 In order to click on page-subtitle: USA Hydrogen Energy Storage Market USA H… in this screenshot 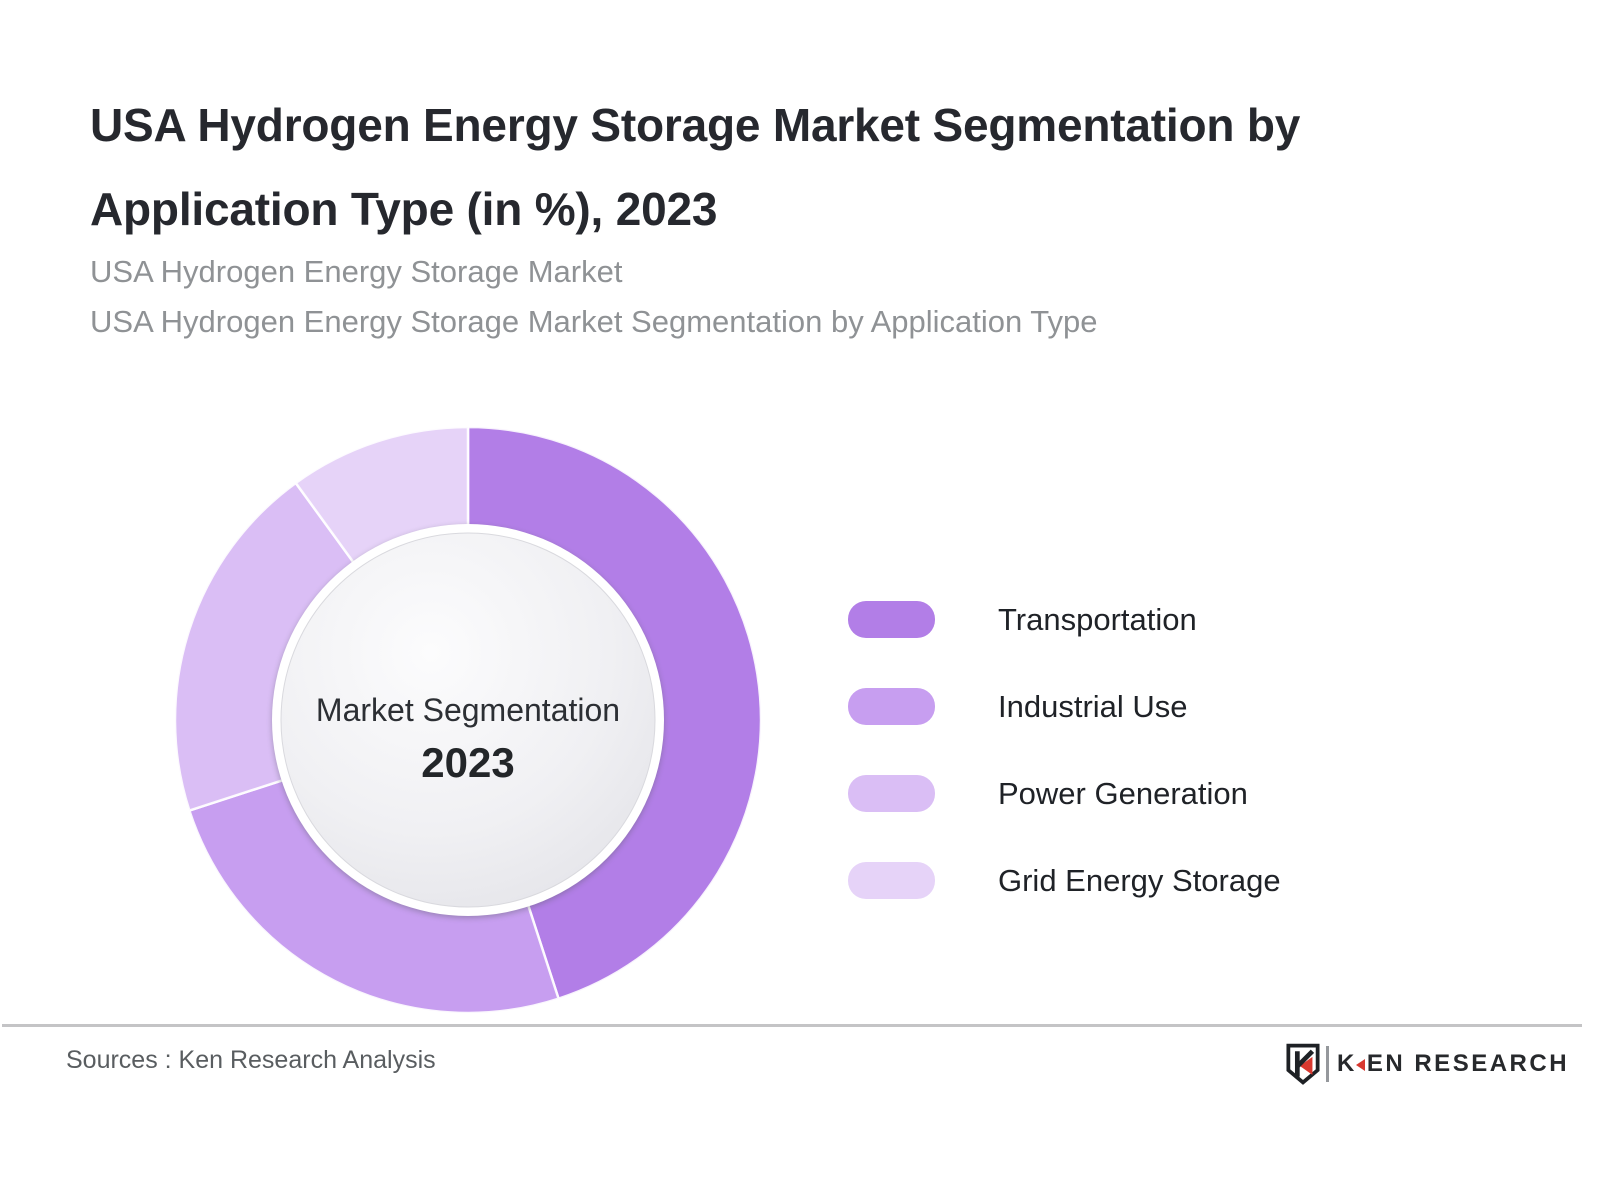, I will do `click(594, 297)`.